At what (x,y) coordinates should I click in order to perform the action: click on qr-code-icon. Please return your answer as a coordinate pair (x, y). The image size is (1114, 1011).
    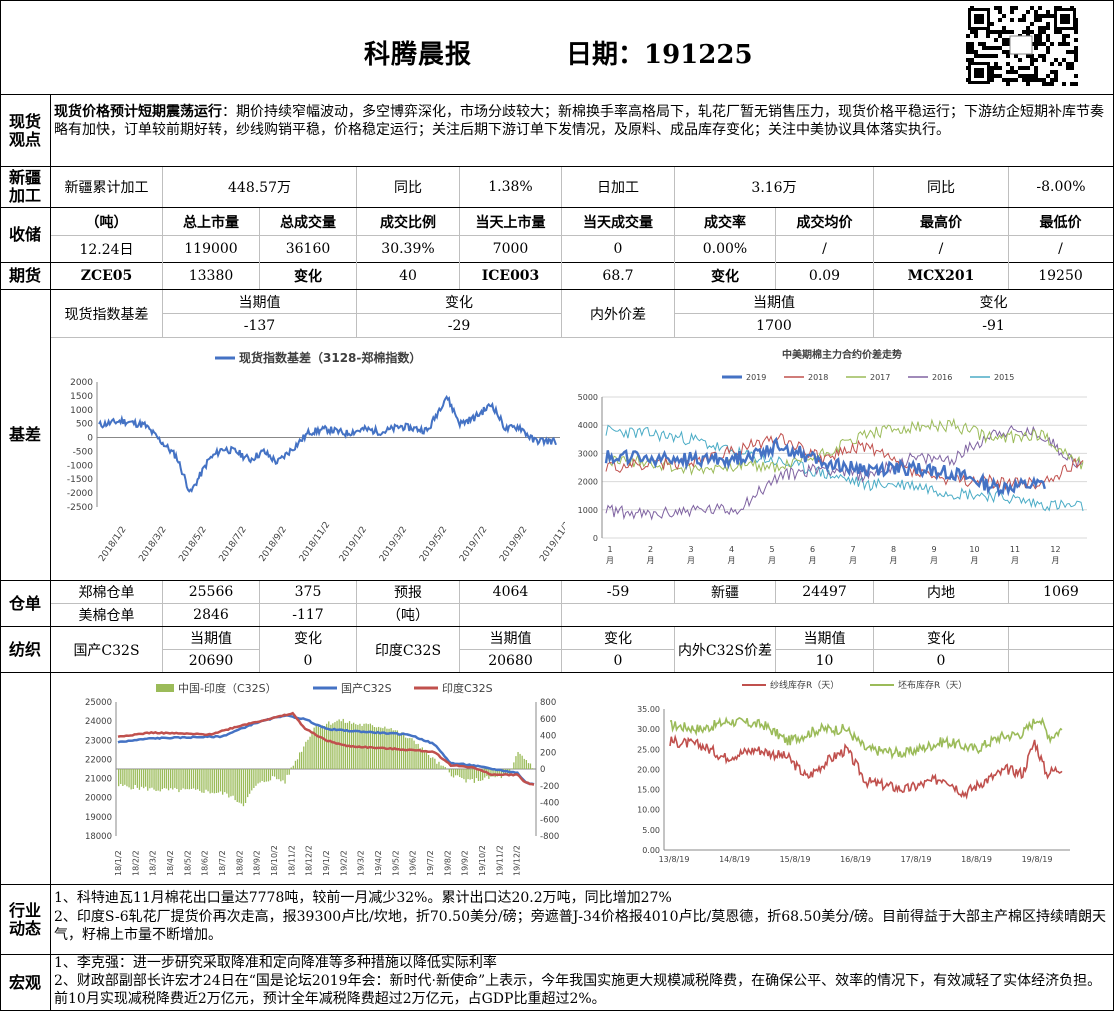
    Looking at the image, I should click on (1022, 46).